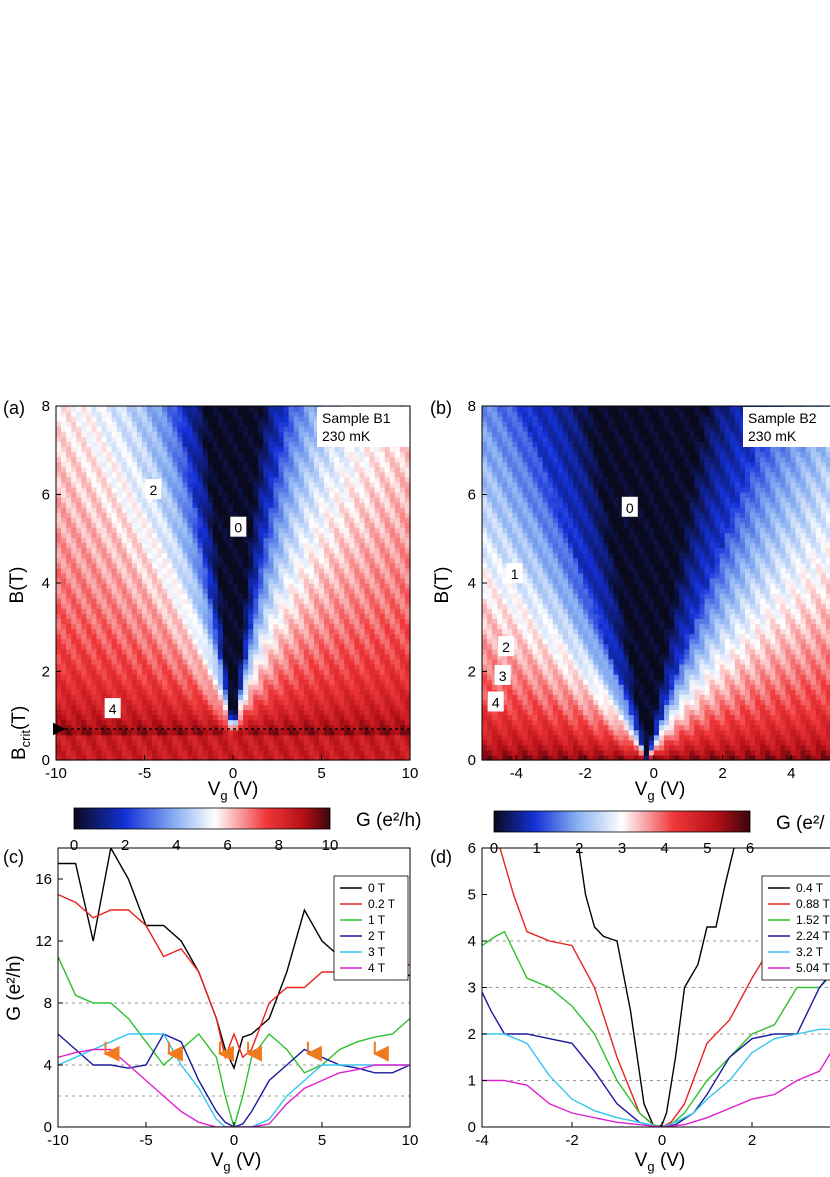 The width and height of the screenshot is (830, 1177). What do you see at coordinates (113, 709) in the screenshot?
I see `annotation-label: 4` at bounding box center [113, 709].